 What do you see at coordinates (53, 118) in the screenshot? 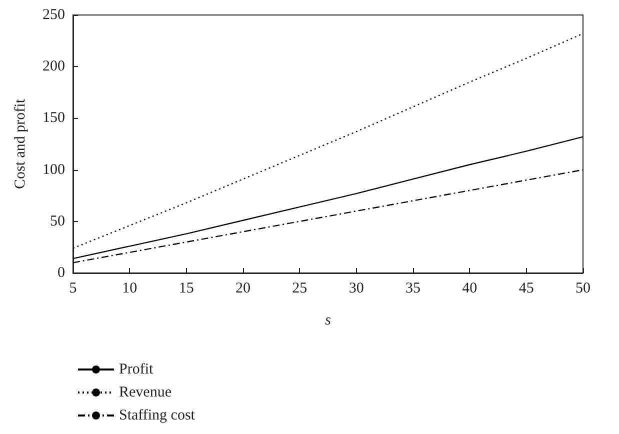
I see `y-tick-label: 150` at bounding box center [53, 118].